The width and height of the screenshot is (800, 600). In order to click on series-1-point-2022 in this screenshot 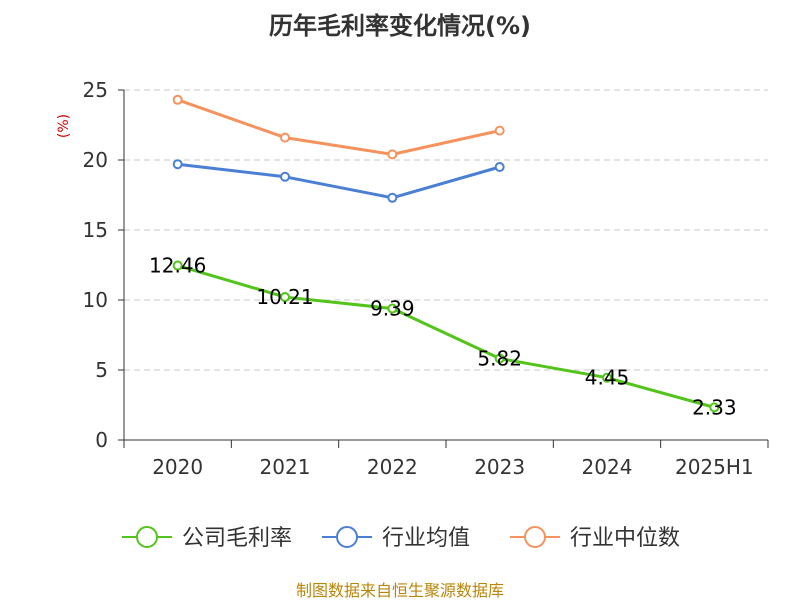, I will do `click(392, 197)`.